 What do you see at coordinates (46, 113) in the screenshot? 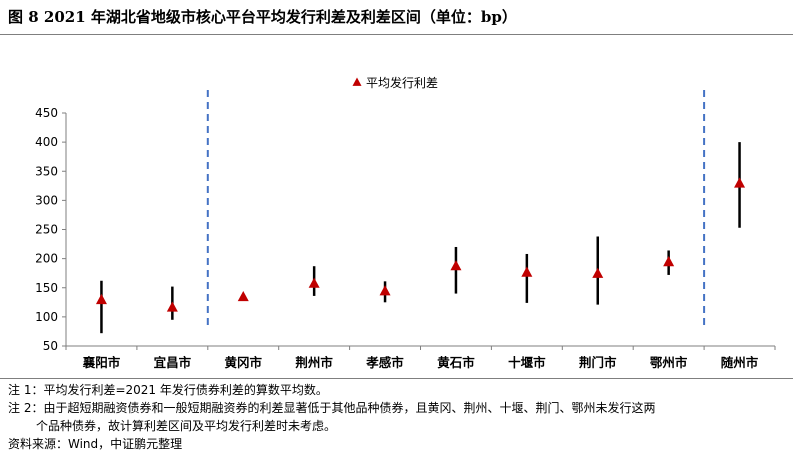
I see `y-tick-label: 450` at bounding box center [46, 113].